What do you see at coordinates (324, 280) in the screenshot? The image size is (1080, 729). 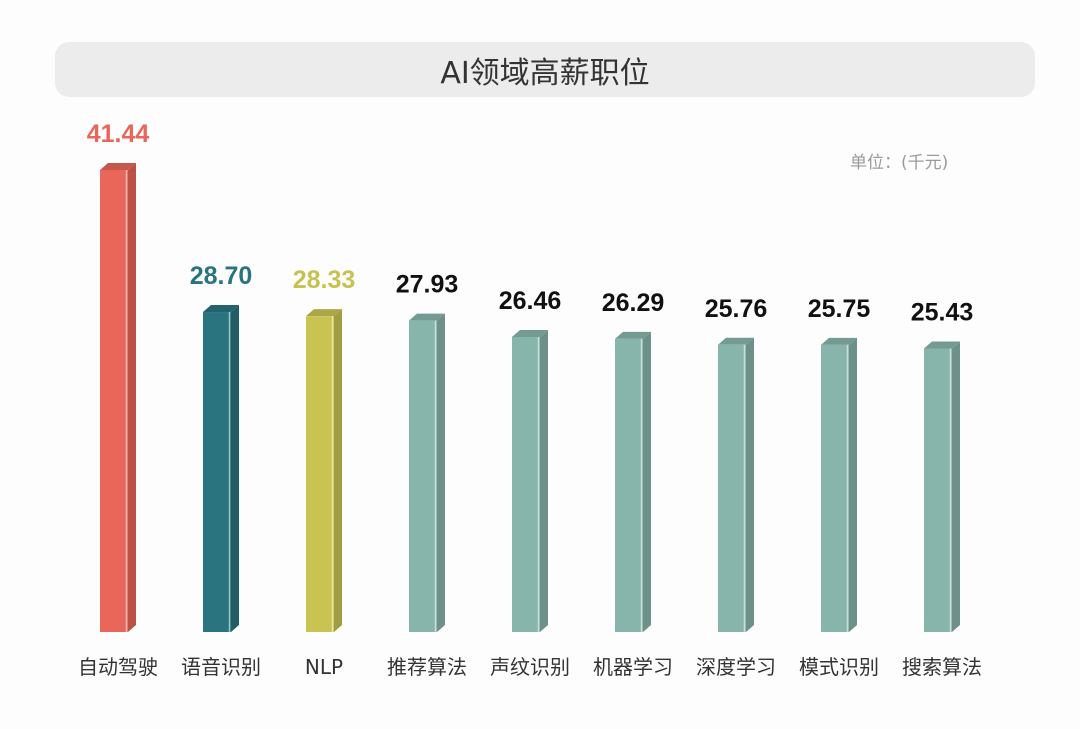 I see `value-label: 28.33` at bounding box center [324, 280].